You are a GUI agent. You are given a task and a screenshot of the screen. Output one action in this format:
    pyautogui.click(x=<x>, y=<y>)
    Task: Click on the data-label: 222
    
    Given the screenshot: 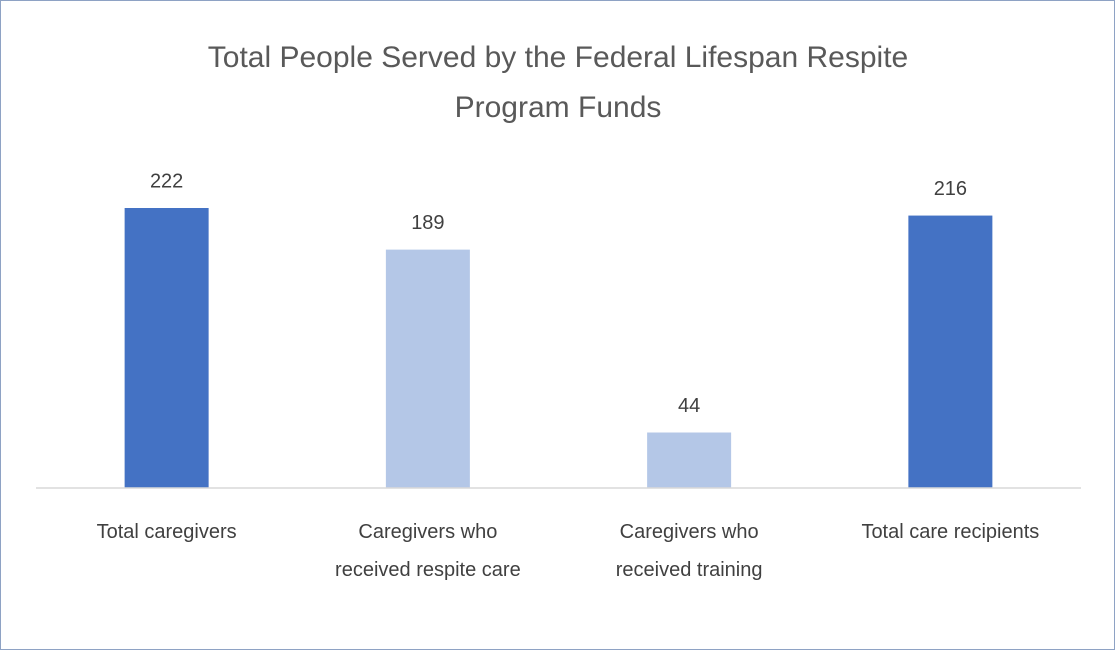 What is the action you would take?
    pyautogui.click(x=166, y=181)
    